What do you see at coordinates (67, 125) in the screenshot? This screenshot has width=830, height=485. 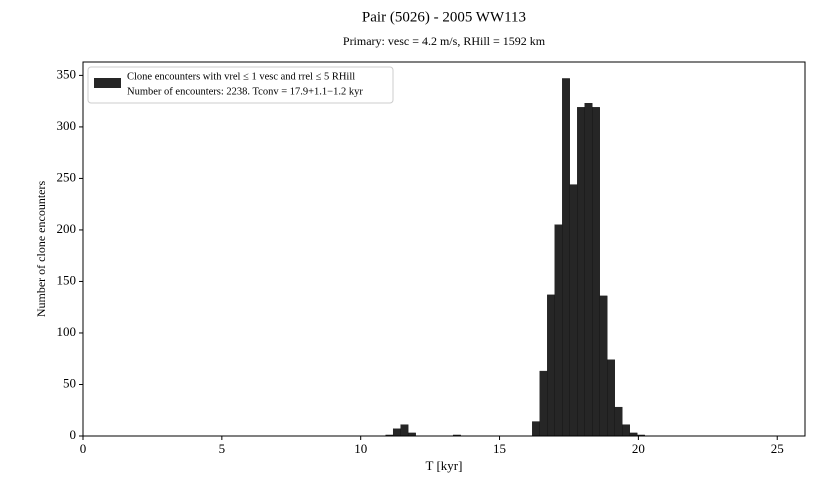 I see `y-tick-label: 300` at bounding box center [67, 125].